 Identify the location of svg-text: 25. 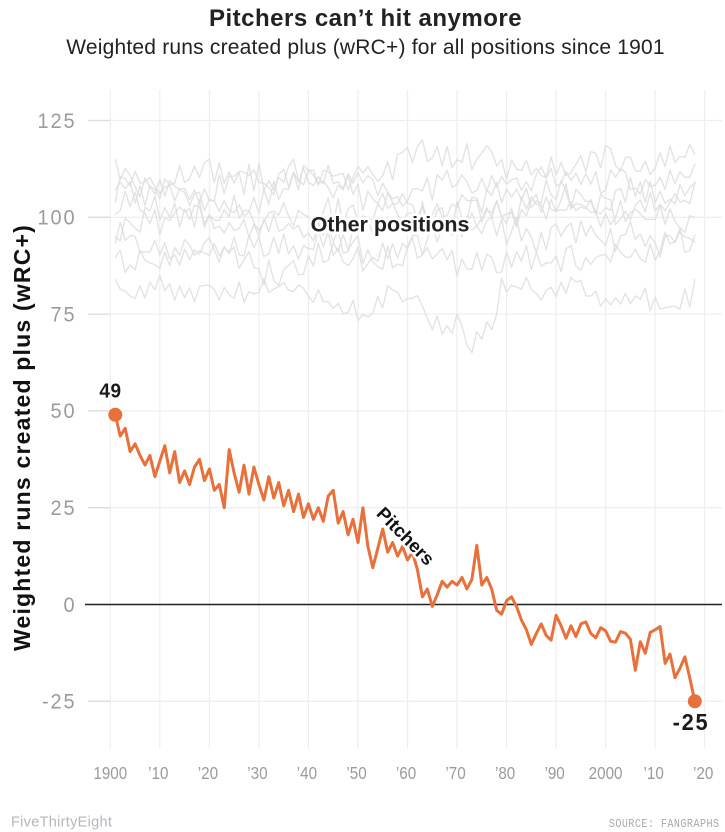
(64, 509).